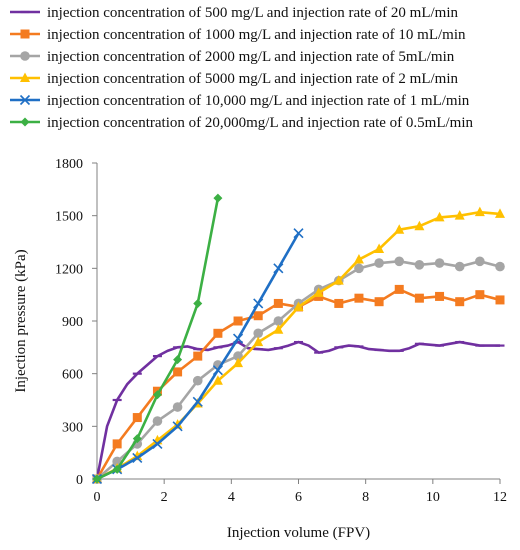 The width and height of the screenshot is (520, 550). I want to click on y-tick-label: 0, so click(79, 480).